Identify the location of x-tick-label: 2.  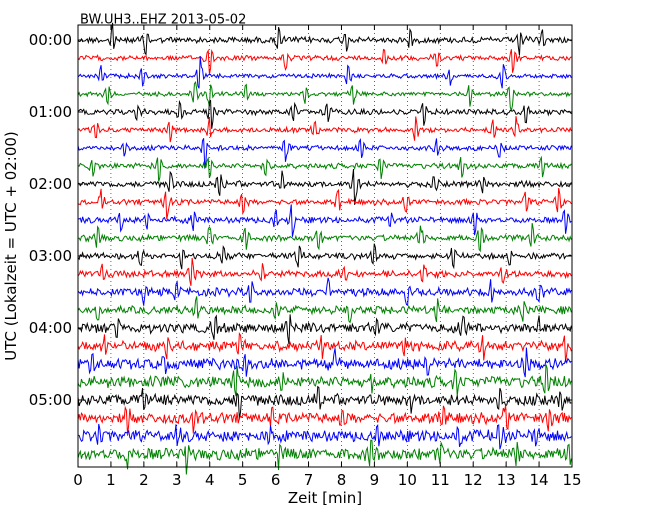
(144, 480).